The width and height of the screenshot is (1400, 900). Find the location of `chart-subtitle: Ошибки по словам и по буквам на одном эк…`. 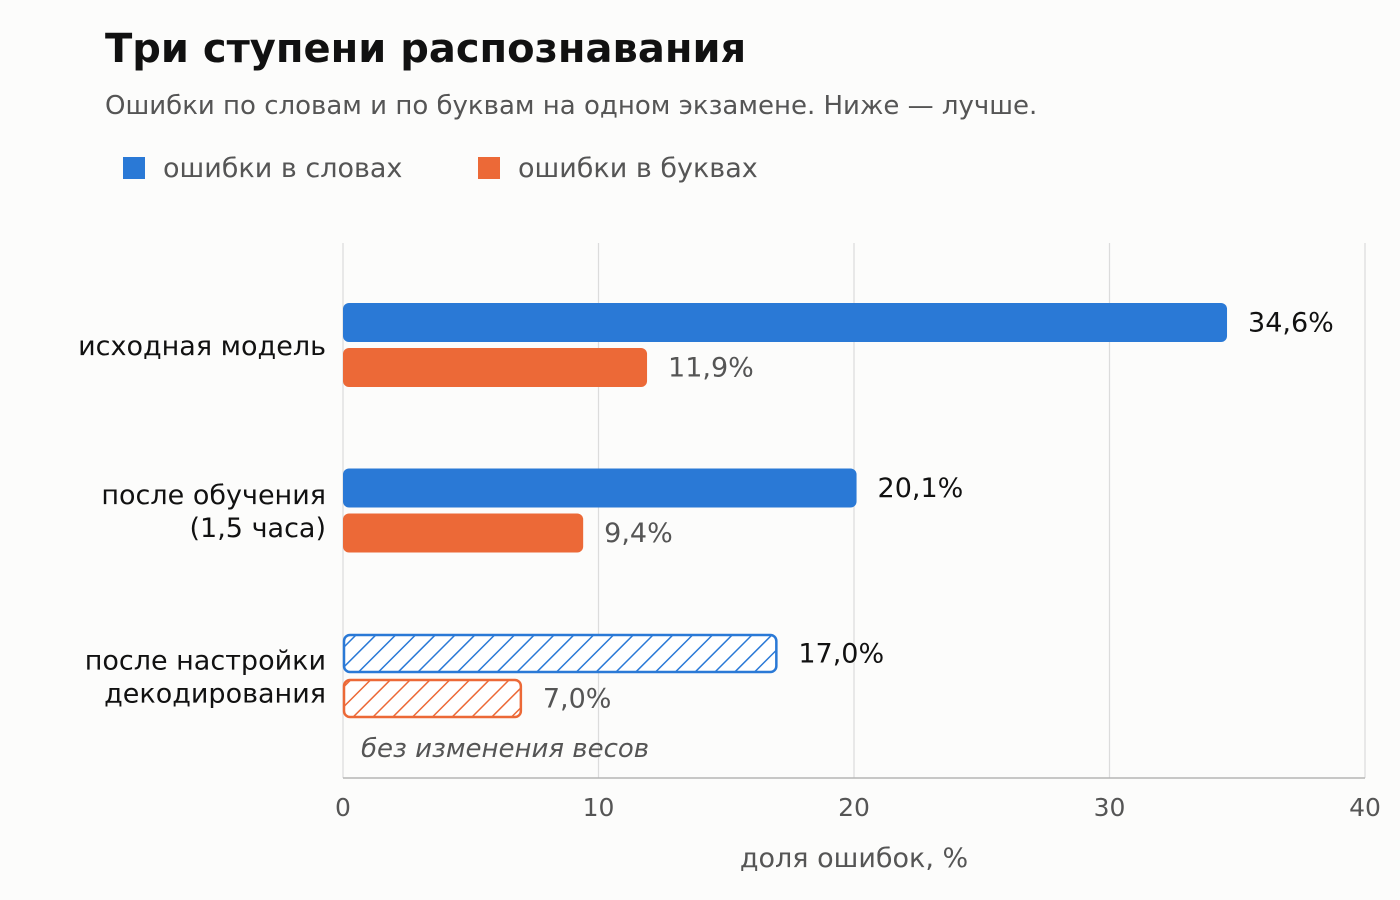

chart-subtitle: Ошибки по словам и по буквам на одном эк… is located at coordinates (571, 106).